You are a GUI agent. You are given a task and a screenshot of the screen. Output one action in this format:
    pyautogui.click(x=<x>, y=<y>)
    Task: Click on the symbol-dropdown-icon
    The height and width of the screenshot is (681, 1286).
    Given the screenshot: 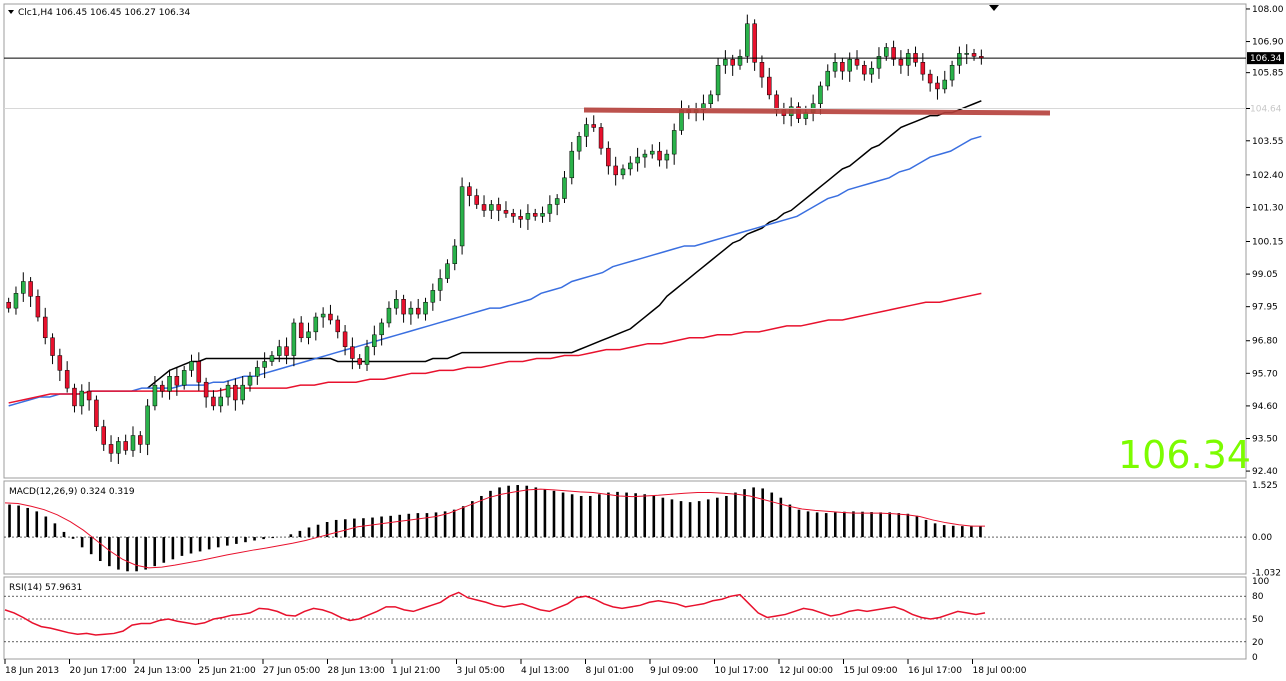 What is the action you would take?
    pyautogui.click(x=11, y=12)
    